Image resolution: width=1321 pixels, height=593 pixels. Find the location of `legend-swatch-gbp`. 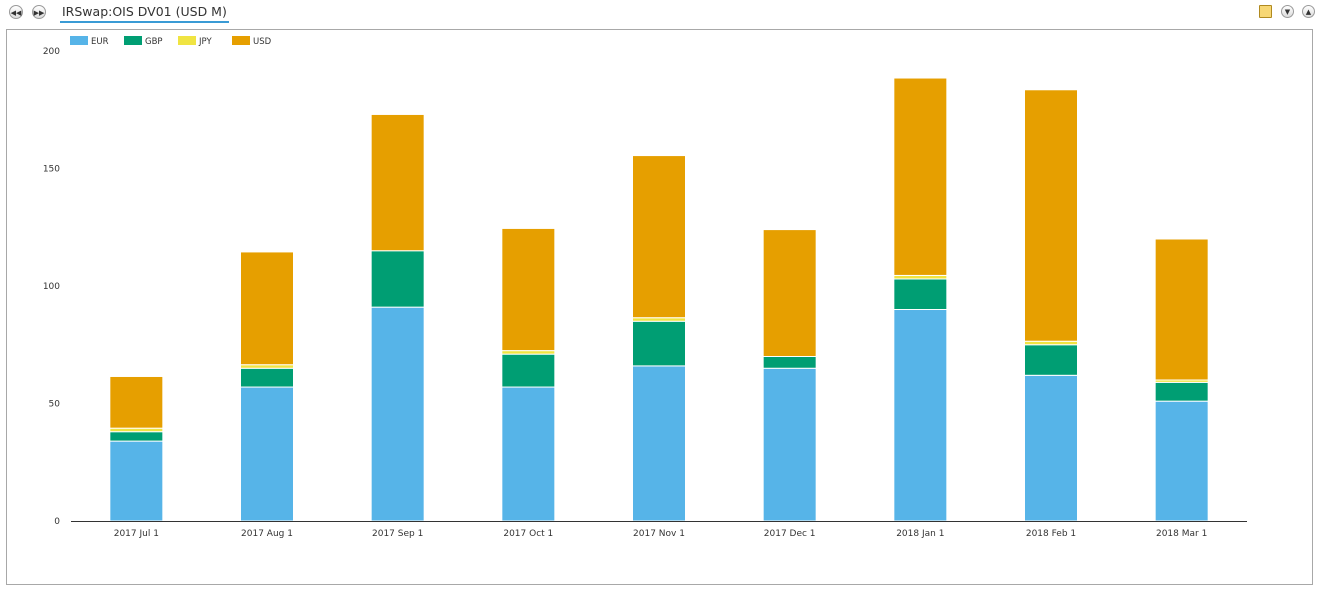

legend-swatch-gbp is located at coordinates (133, 40).